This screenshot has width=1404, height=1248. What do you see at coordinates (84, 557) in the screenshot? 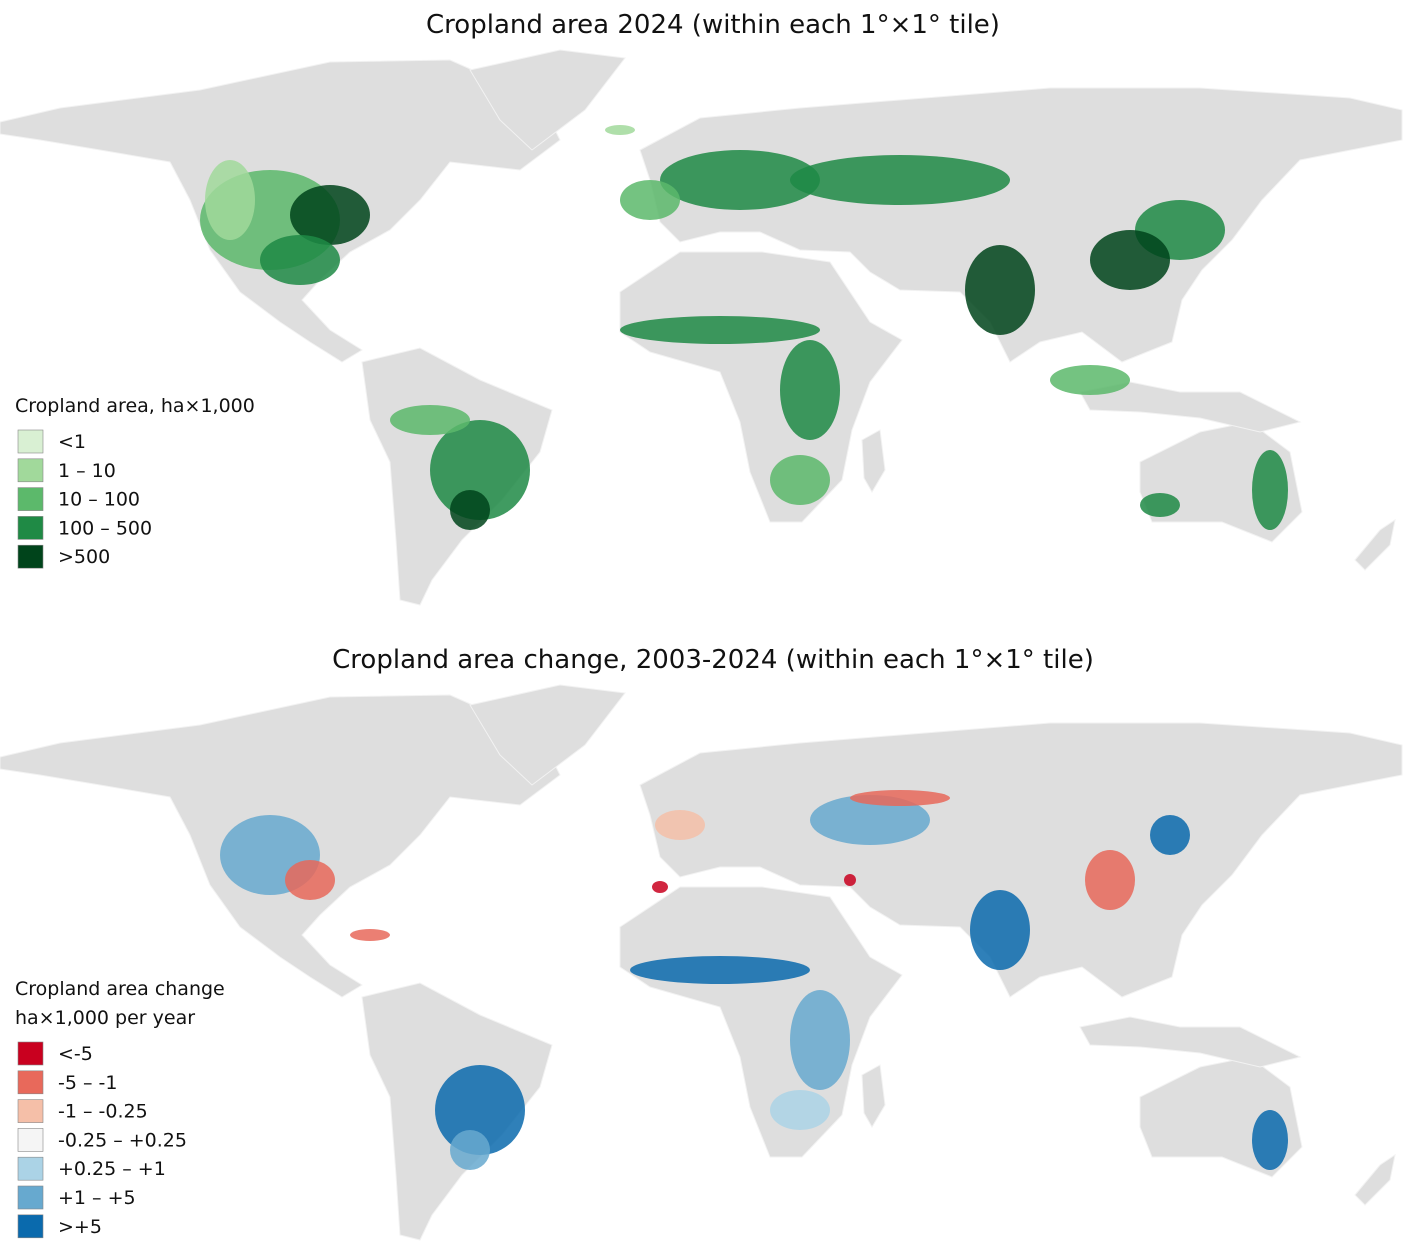
I see `legend-label: >500` at bounding box center [84, 557].